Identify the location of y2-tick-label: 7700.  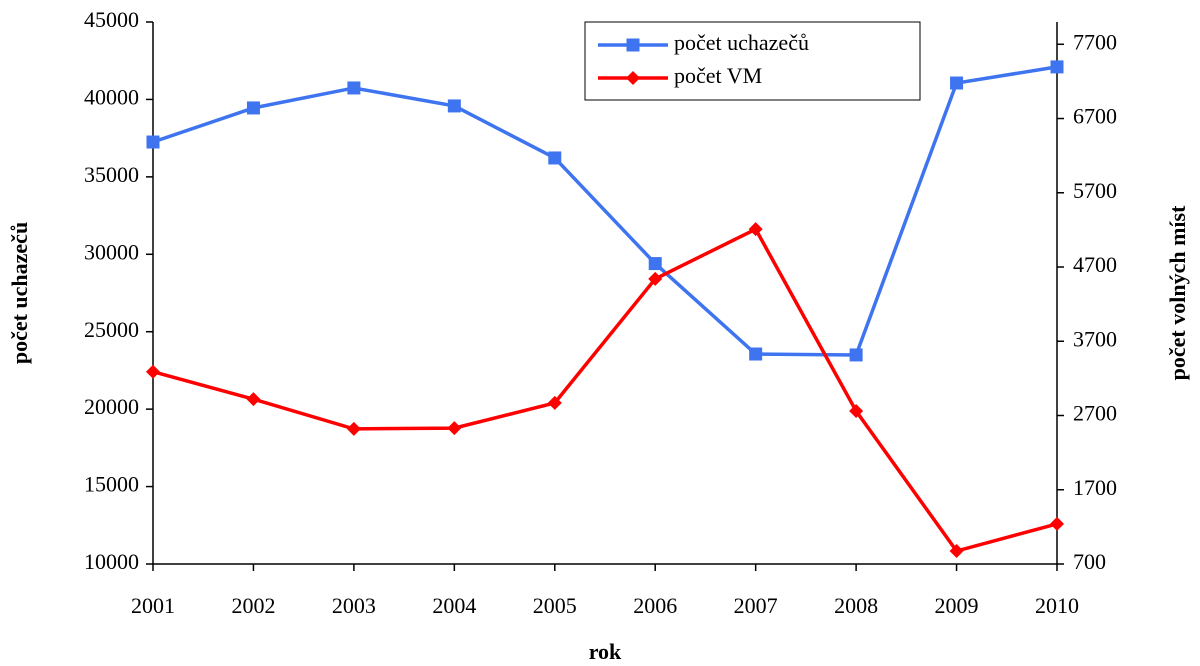
(1095, 41).